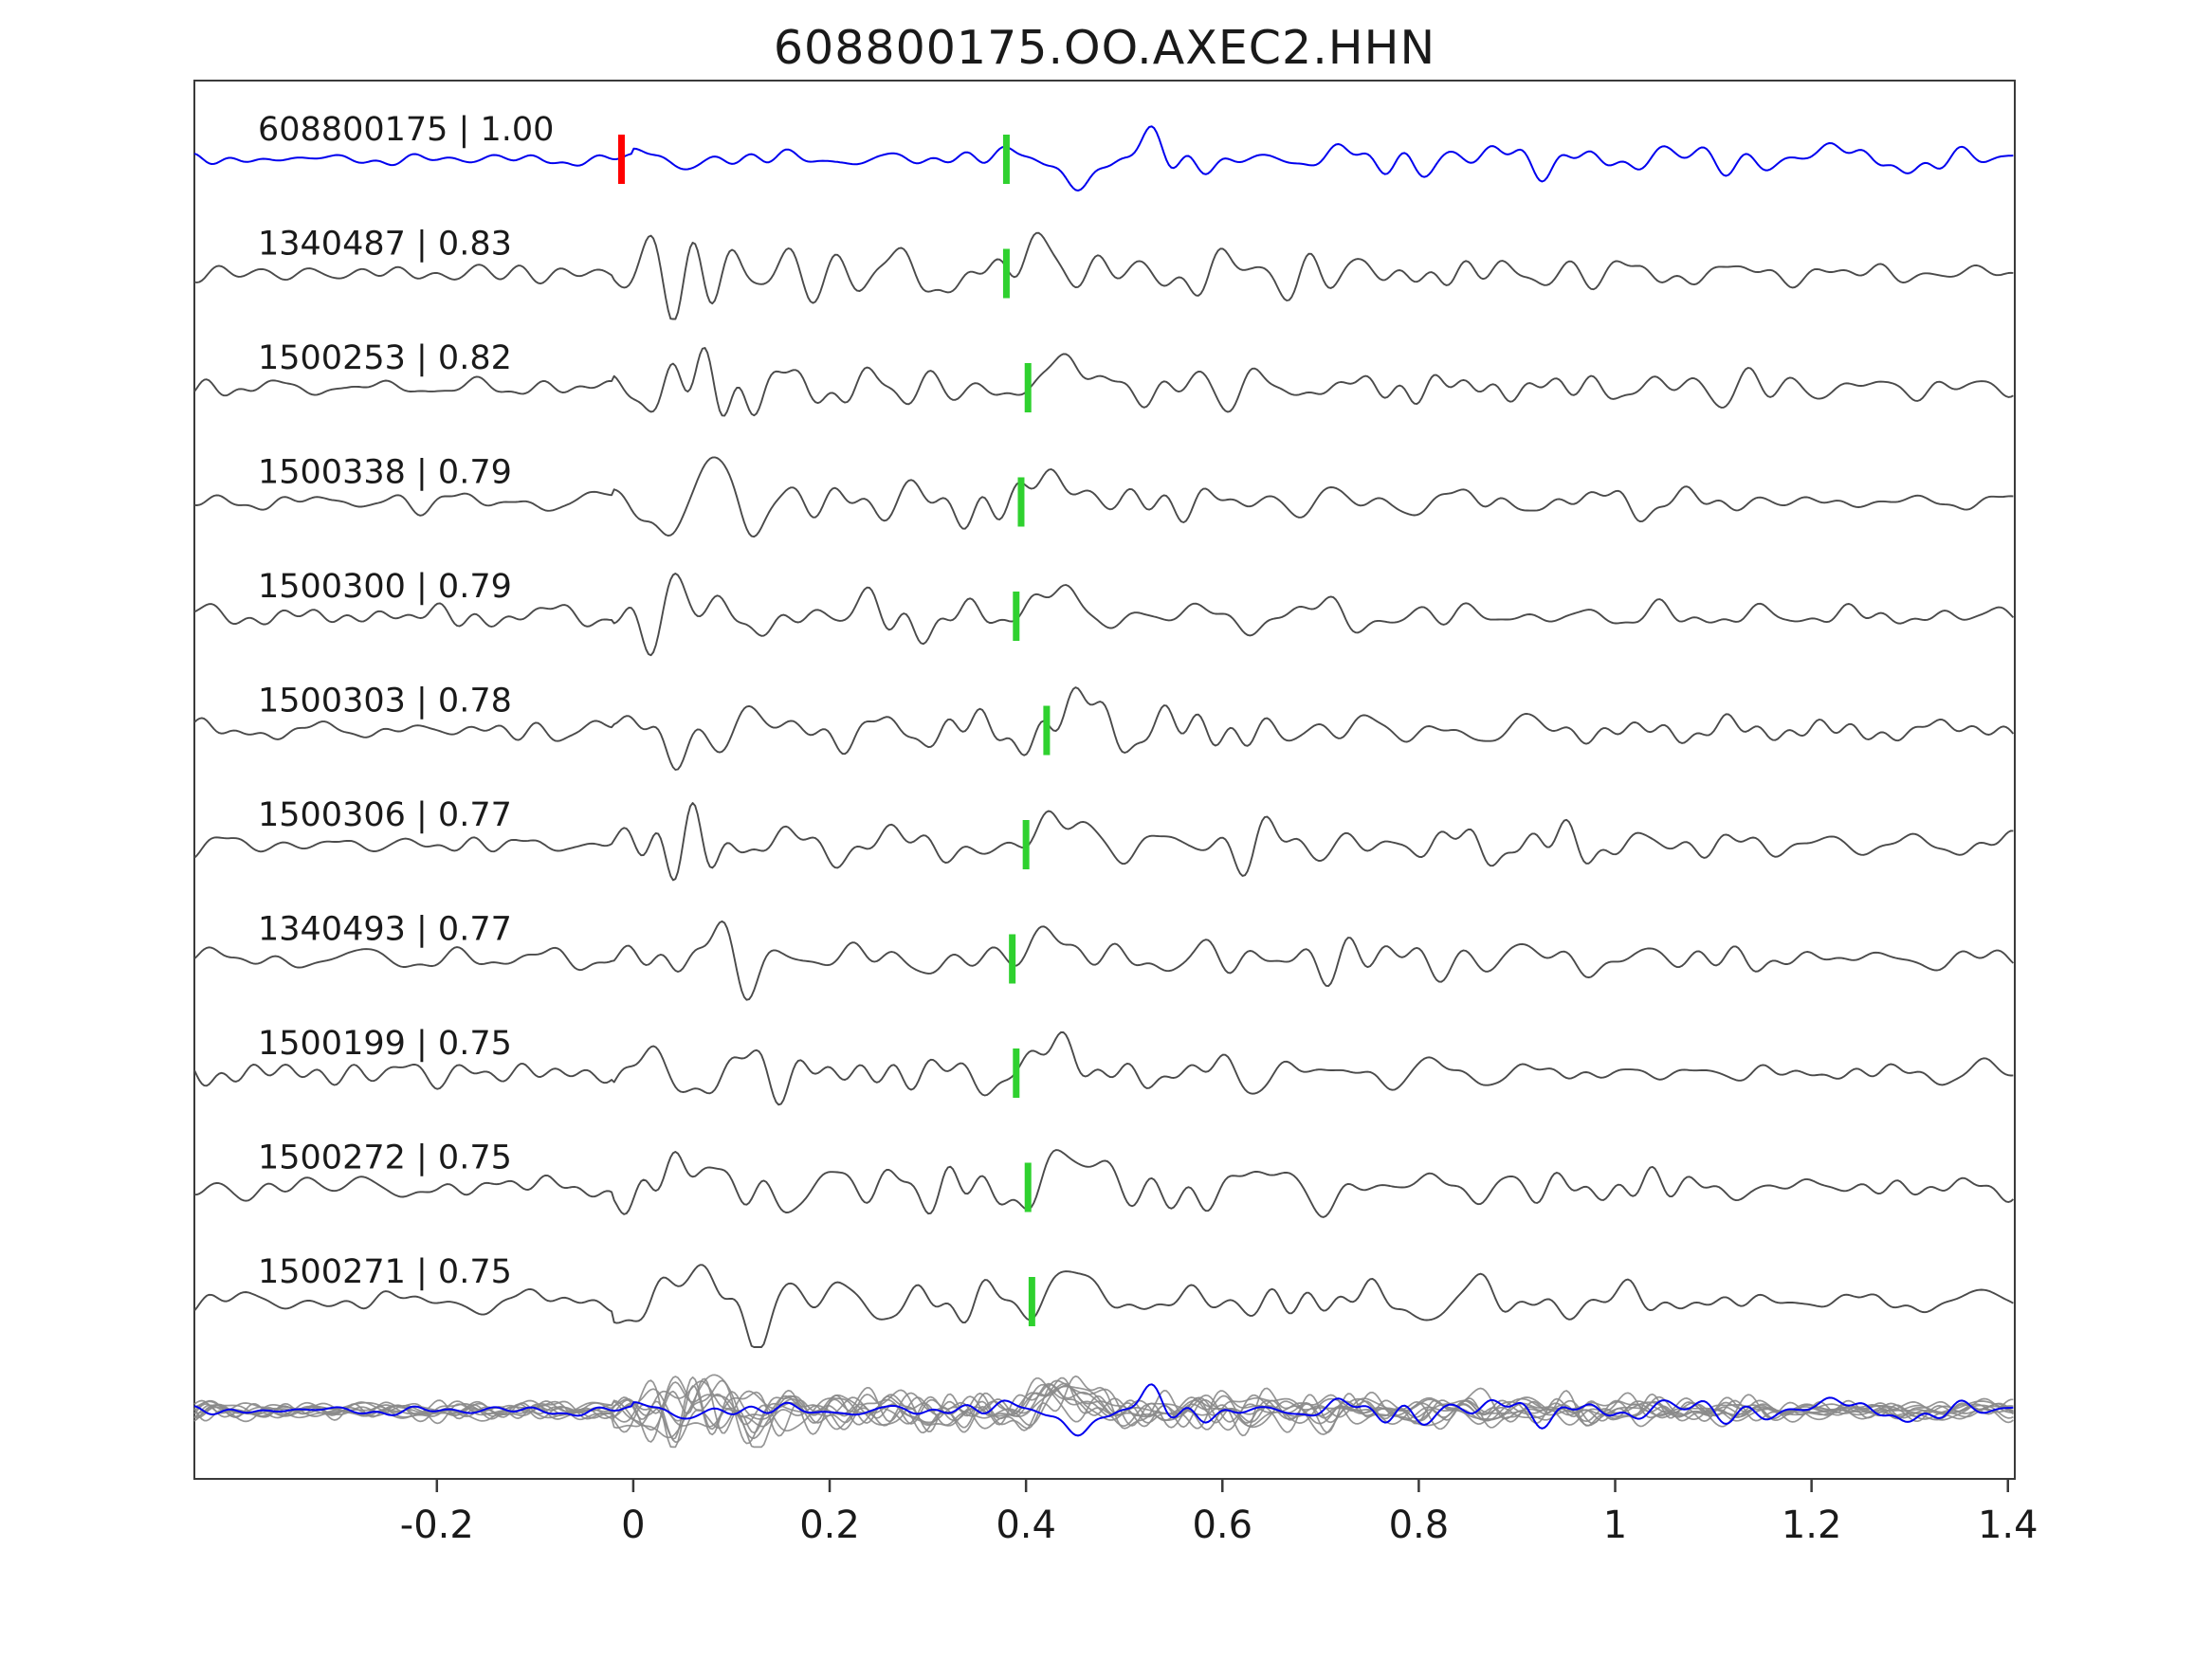  I want to click on trace-label: 1500306 | 0.77, so click(385, 815).